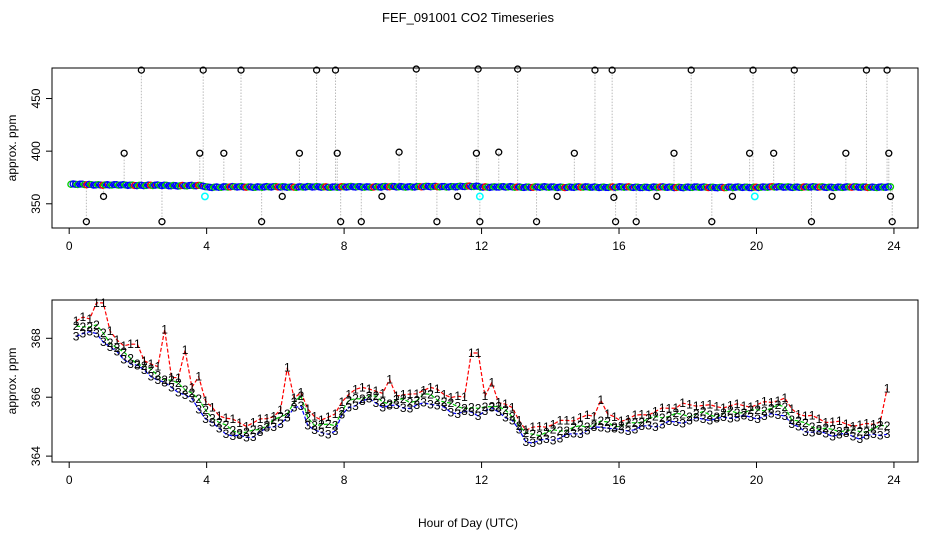 Image resolution: width=936 pixels, height=540 pixels. I want to click on top-x-tick-label: 24, so click(894, 246).